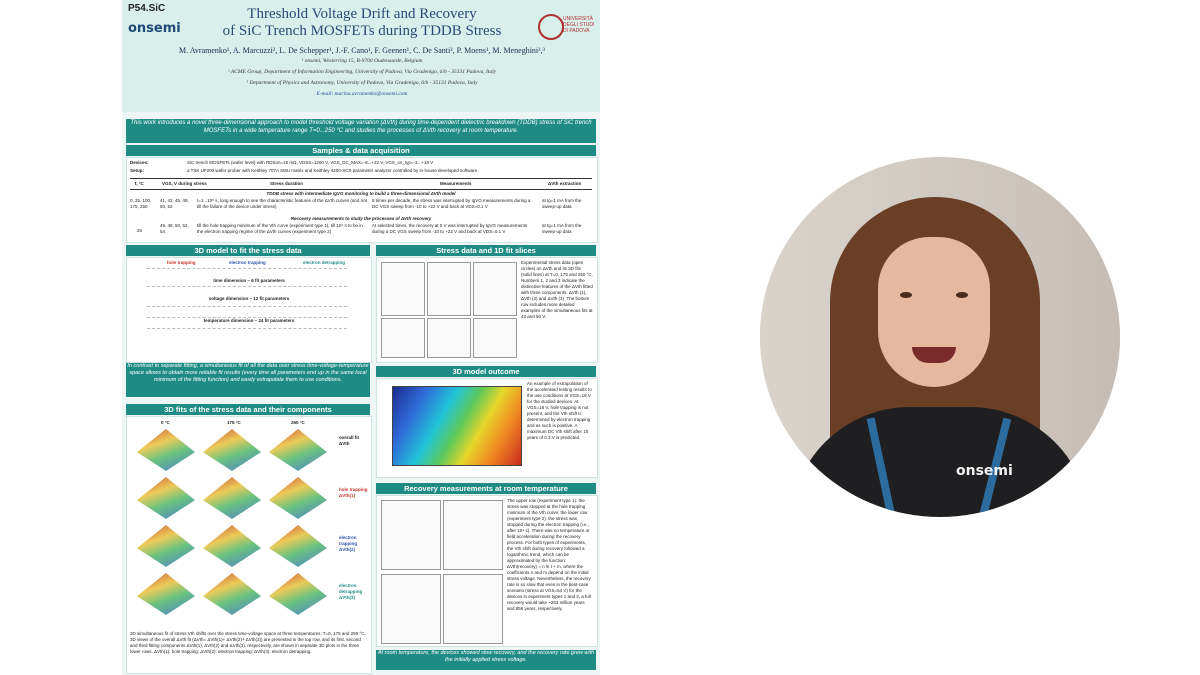 The height and width of the screenshot is (675, 1200). Describe the element at coordinates (565, 183) in the screenshot. I see `th-extraction: ΔVth extraction` at that location.